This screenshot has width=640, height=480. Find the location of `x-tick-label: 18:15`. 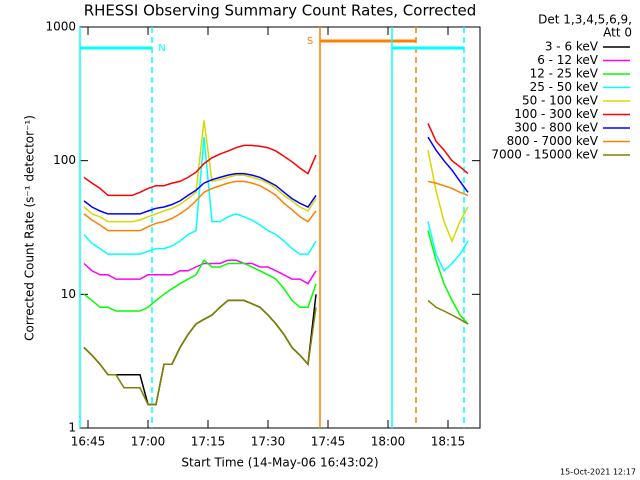

x-tick-label: 18:15 is located at coordinates (448, 442).